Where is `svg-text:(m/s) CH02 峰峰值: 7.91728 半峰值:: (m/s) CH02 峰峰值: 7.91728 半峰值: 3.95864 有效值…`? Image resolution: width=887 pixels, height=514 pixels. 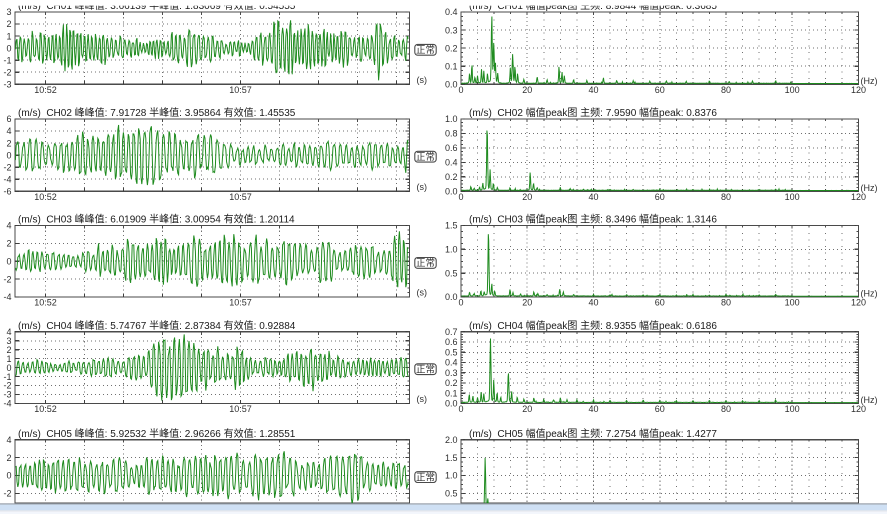
svg-text:(m/s) CH02 峰峰值: 7.91728 半峰值:: (m/s) CH02 峰峰值: 7.91728 半峰值: 3.95864 有效值… is located at coordinates (157, 112).